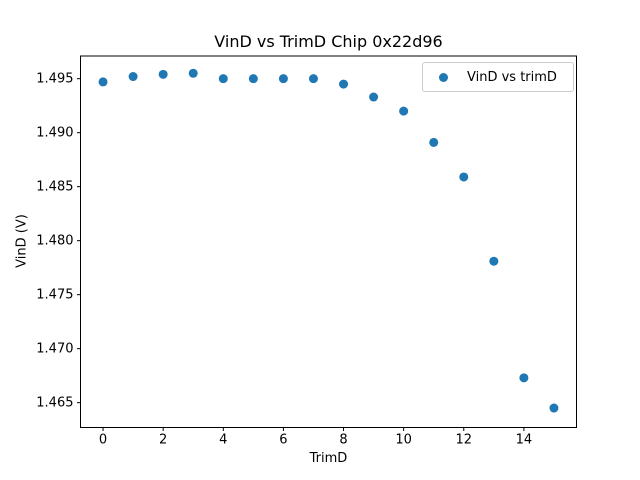 The width and height of the screenshot is (640, 480). Describe the element at coordinates (54, 187) in the screenshot. I see `y-tick-label: 1.485` at that location.